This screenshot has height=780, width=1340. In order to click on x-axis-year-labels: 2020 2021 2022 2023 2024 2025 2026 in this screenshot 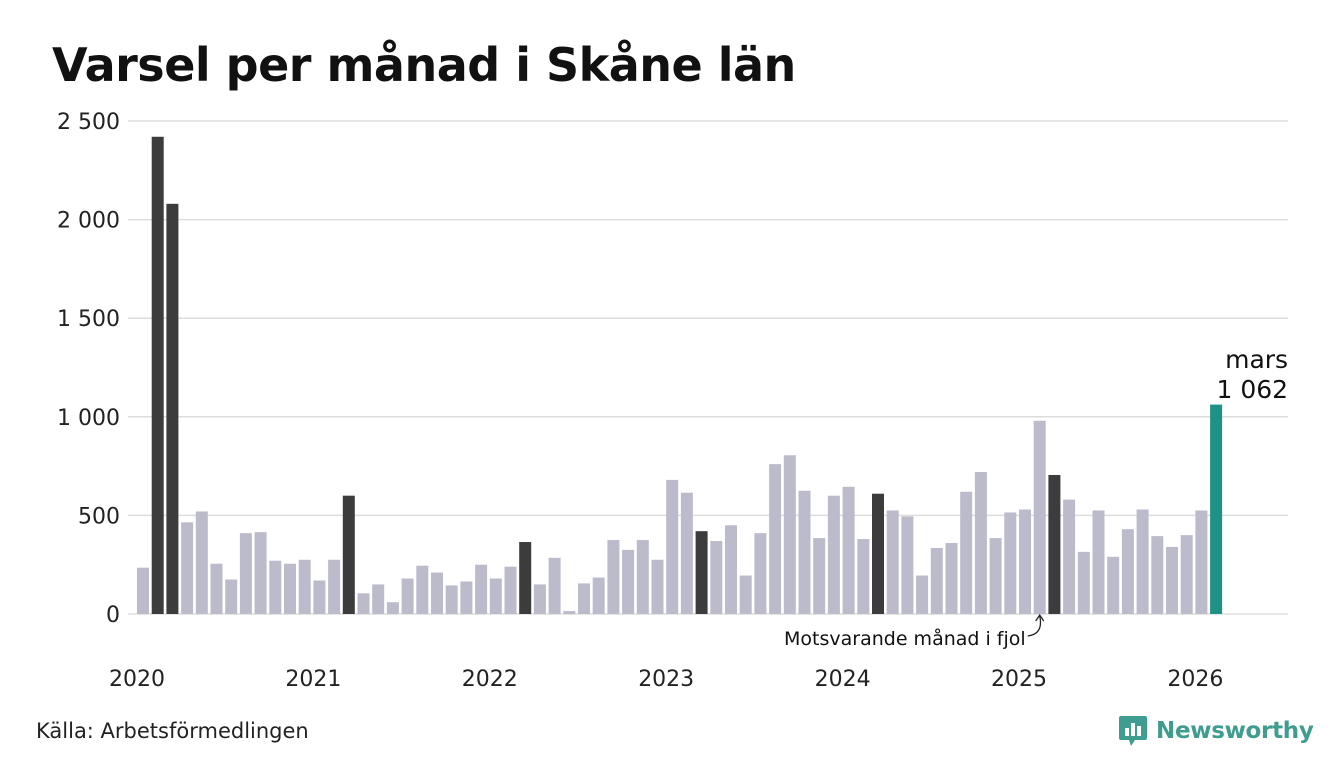, I will do `click(666, 679)`.